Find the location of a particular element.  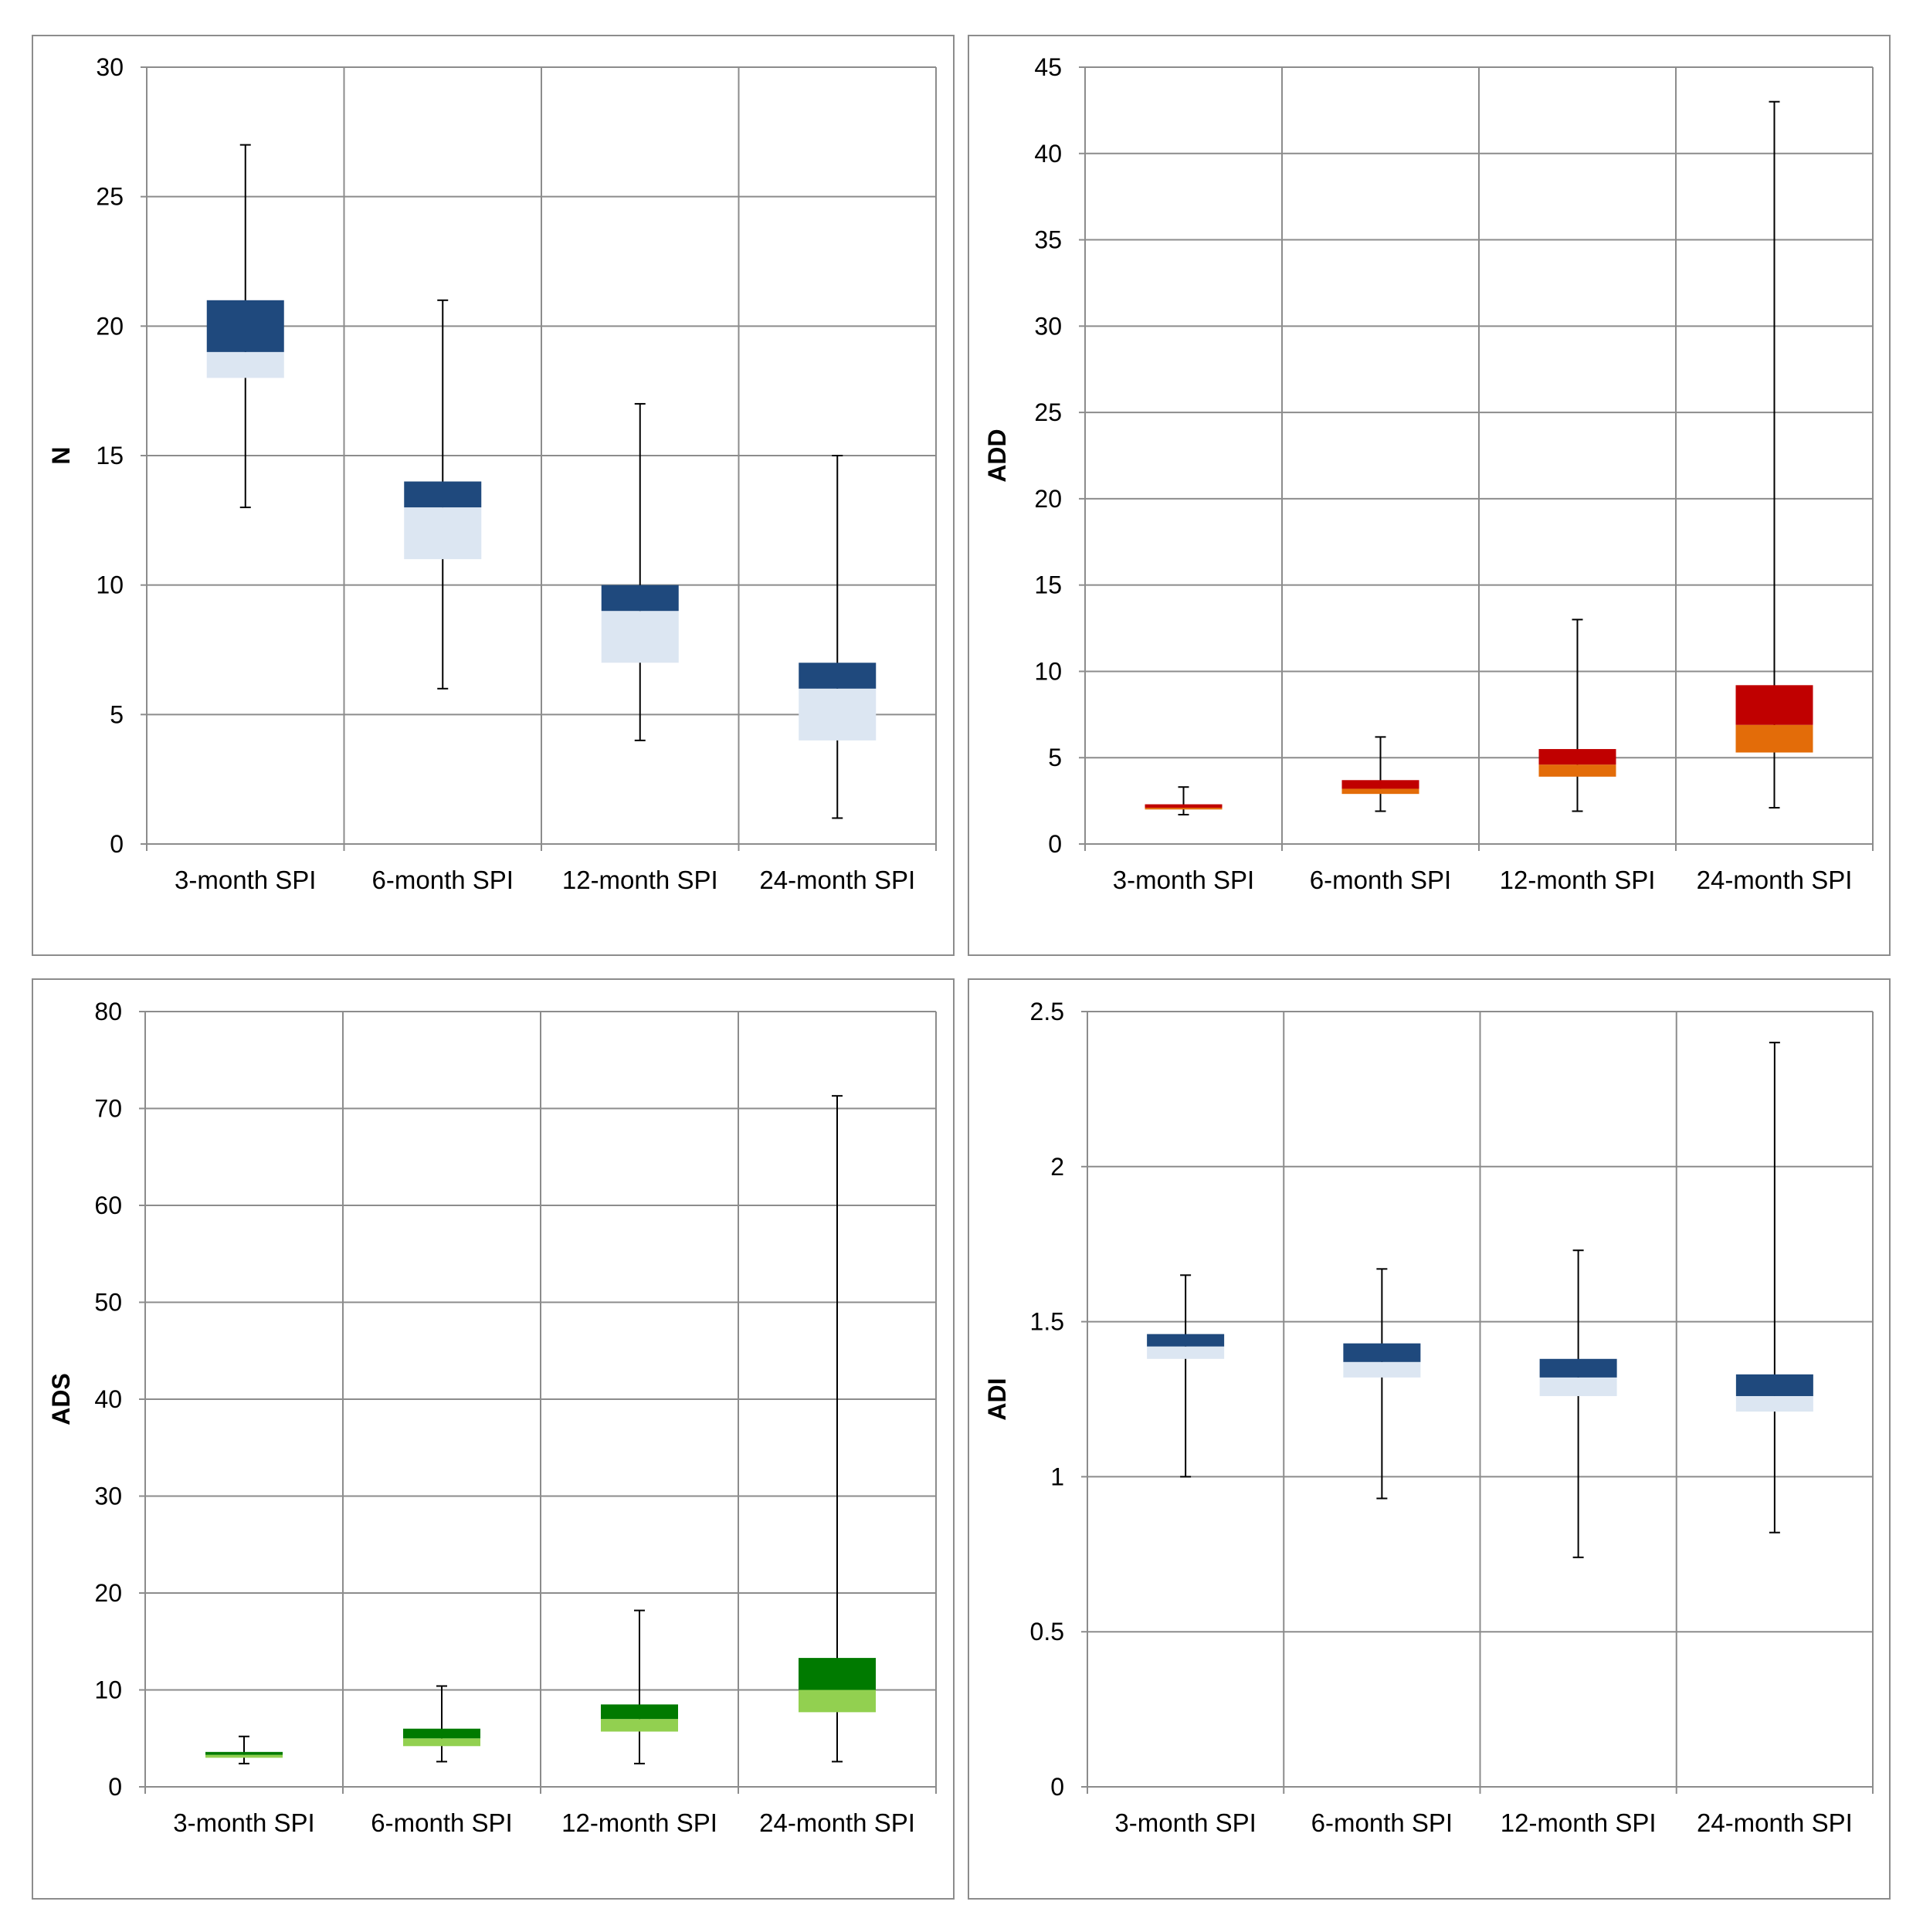

y-tick-label: 1.5 is located at coordinates (1047, 1322).